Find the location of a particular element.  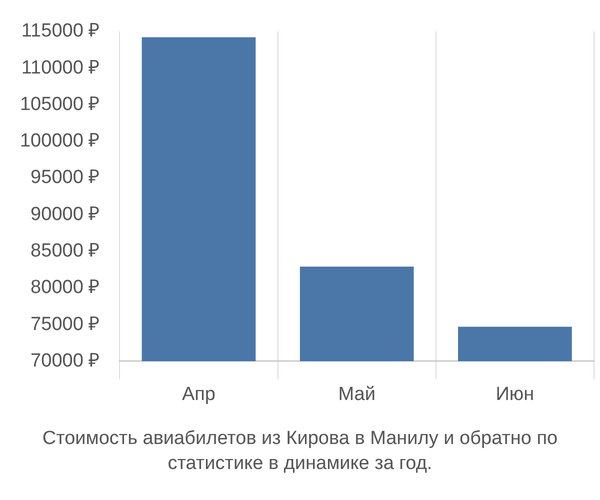

x-tick-label: Июн is located at coordinates (515, 394).